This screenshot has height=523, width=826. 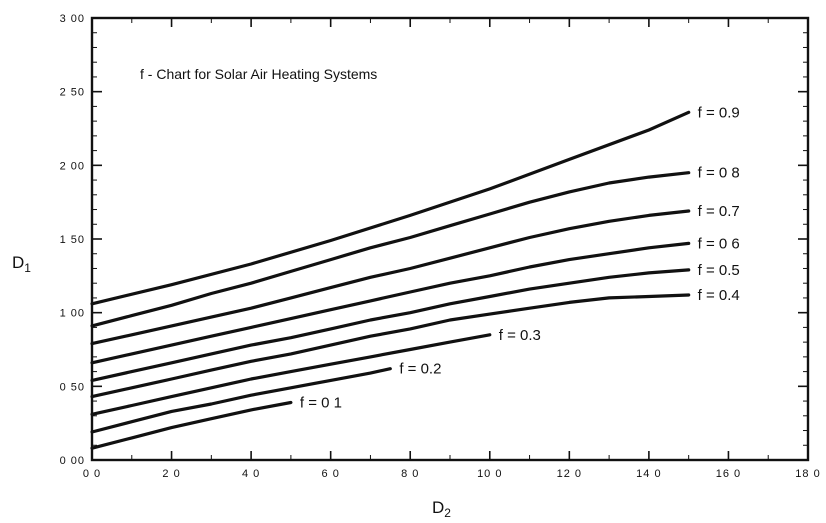 What do you see at coordinates (331, 474) in the screenshot?
I see `x-tick-label: 6 0` at bounding box center [331, 474].